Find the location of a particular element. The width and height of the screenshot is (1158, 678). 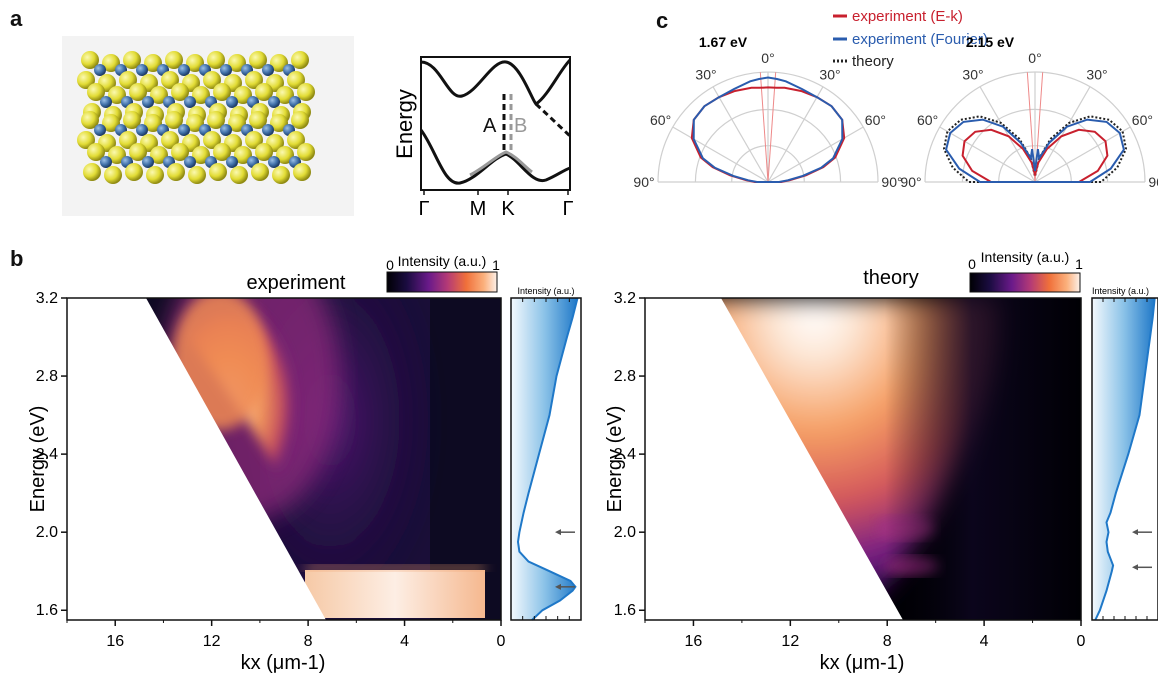

side-profile-experiment-label: Intensity (a.u.) is located at coordinates (545, 291).